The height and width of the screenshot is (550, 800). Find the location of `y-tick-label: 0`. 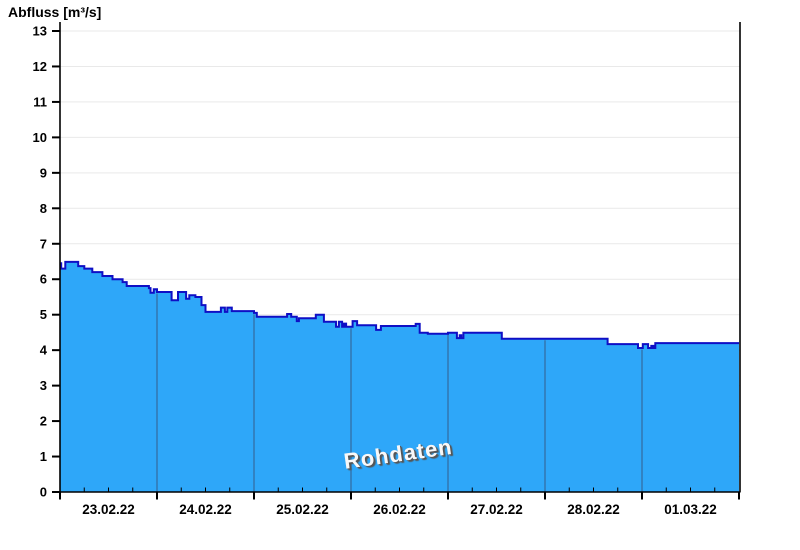

y-tick-label: 0 is located at coordinates (43, 492).